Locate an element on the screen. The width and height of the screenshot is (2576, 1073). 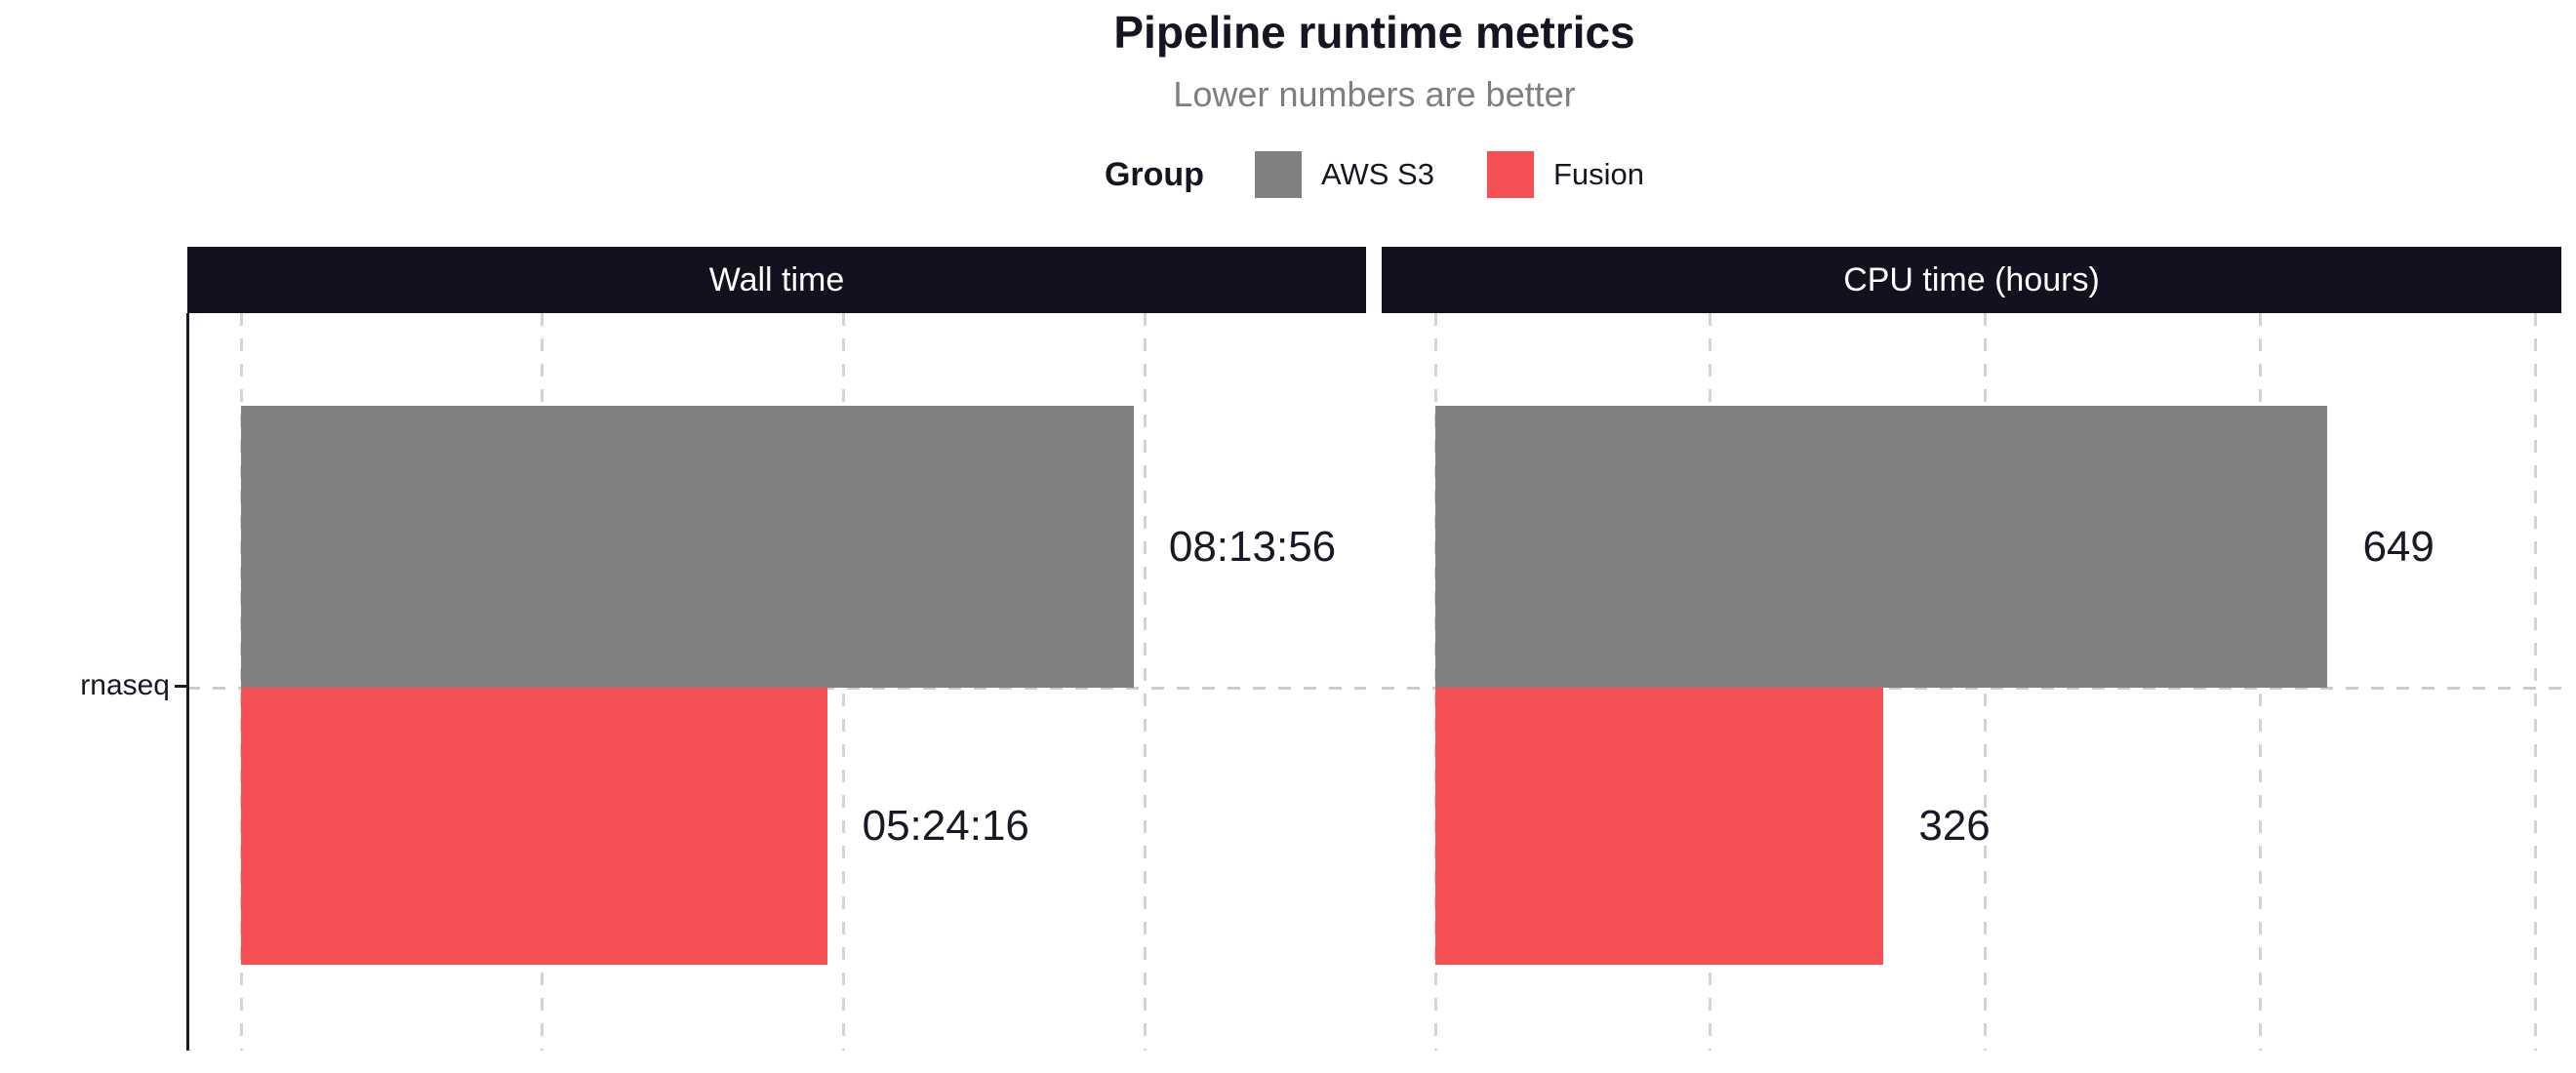
chart-title: Pipeline runtime metrics is located at coordinates (1374, 32).